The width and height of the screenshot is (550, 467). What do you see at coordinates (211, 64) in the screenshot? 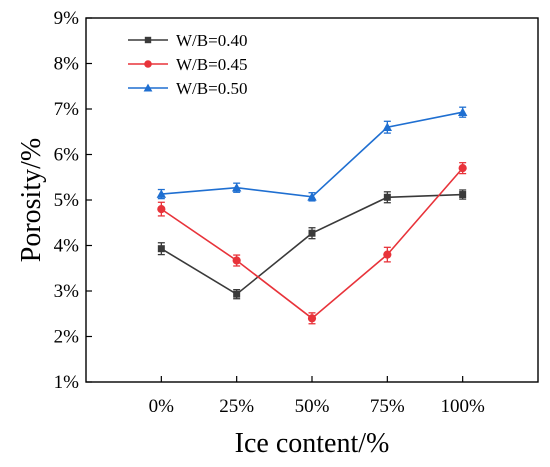
I see `legend-label: W/B=0.45` at bounding box center [211, 64].